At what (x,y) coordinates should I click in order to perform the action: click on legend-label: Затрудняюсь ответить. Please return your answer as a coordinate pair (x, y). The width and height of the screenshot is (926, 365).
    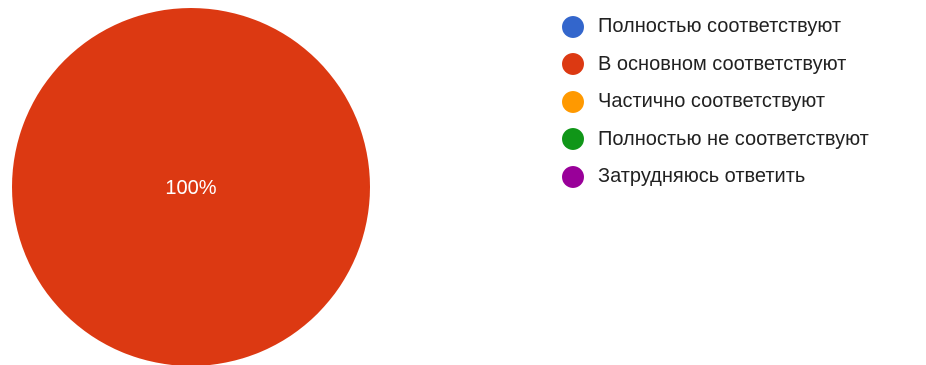
    Looking at the image, I should click on (702, 176).